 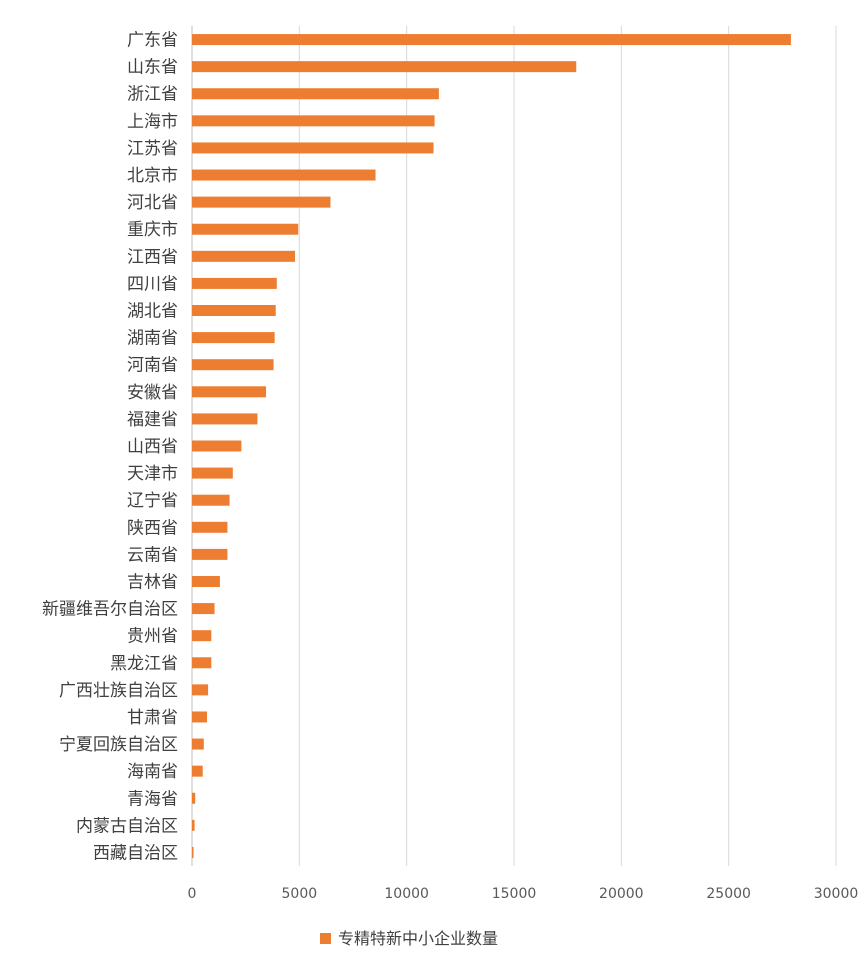 I want to click on x-tick-labels: 0 5000 10000 15000 20000 25000 30000, so click(x=523, y=894).